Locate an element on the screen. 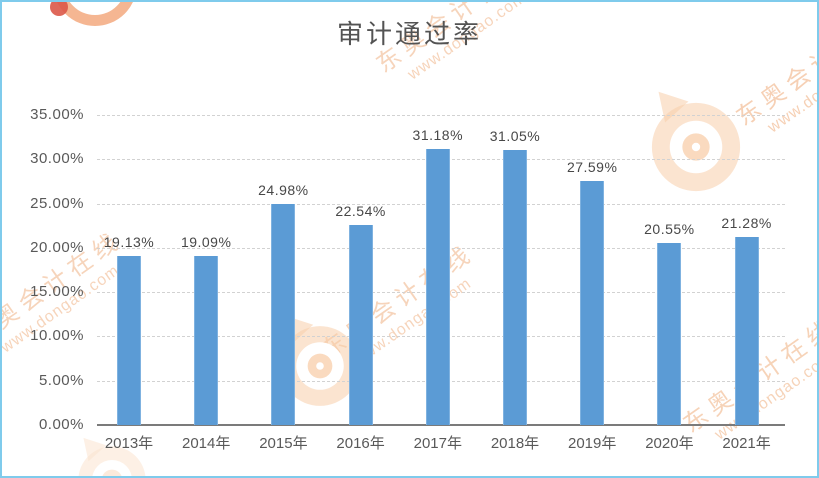  y-axis-tick-label: 5.00% is located at coordinates (61, 380).